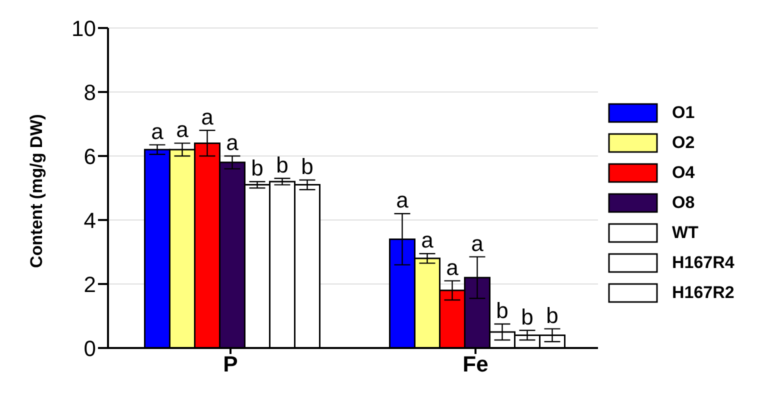  What do you see at coordinates (475, 364) in the screenshot?
I see `x-tick-label: Fe` at bounding box center [475, 364].